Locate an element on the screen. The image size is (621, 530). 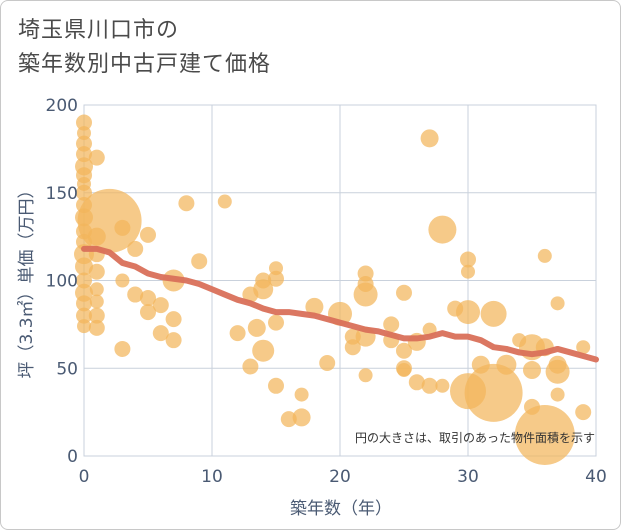
y-tick-label: 100 is located at coordinates (62, 282).